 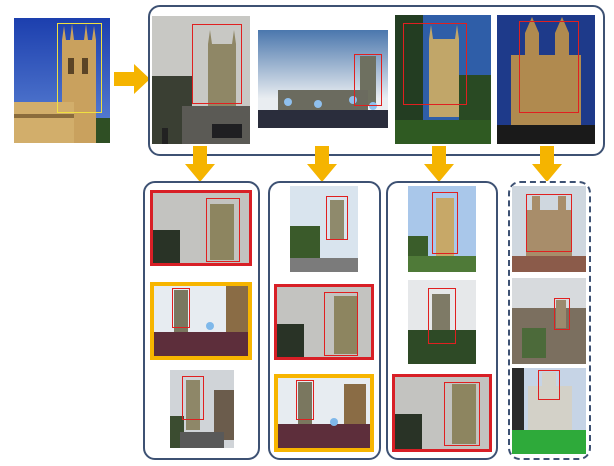 What do you see at coordinates (79, 68) in the screenshot?
I see `query-bbox` at bounding box center [79, 68].